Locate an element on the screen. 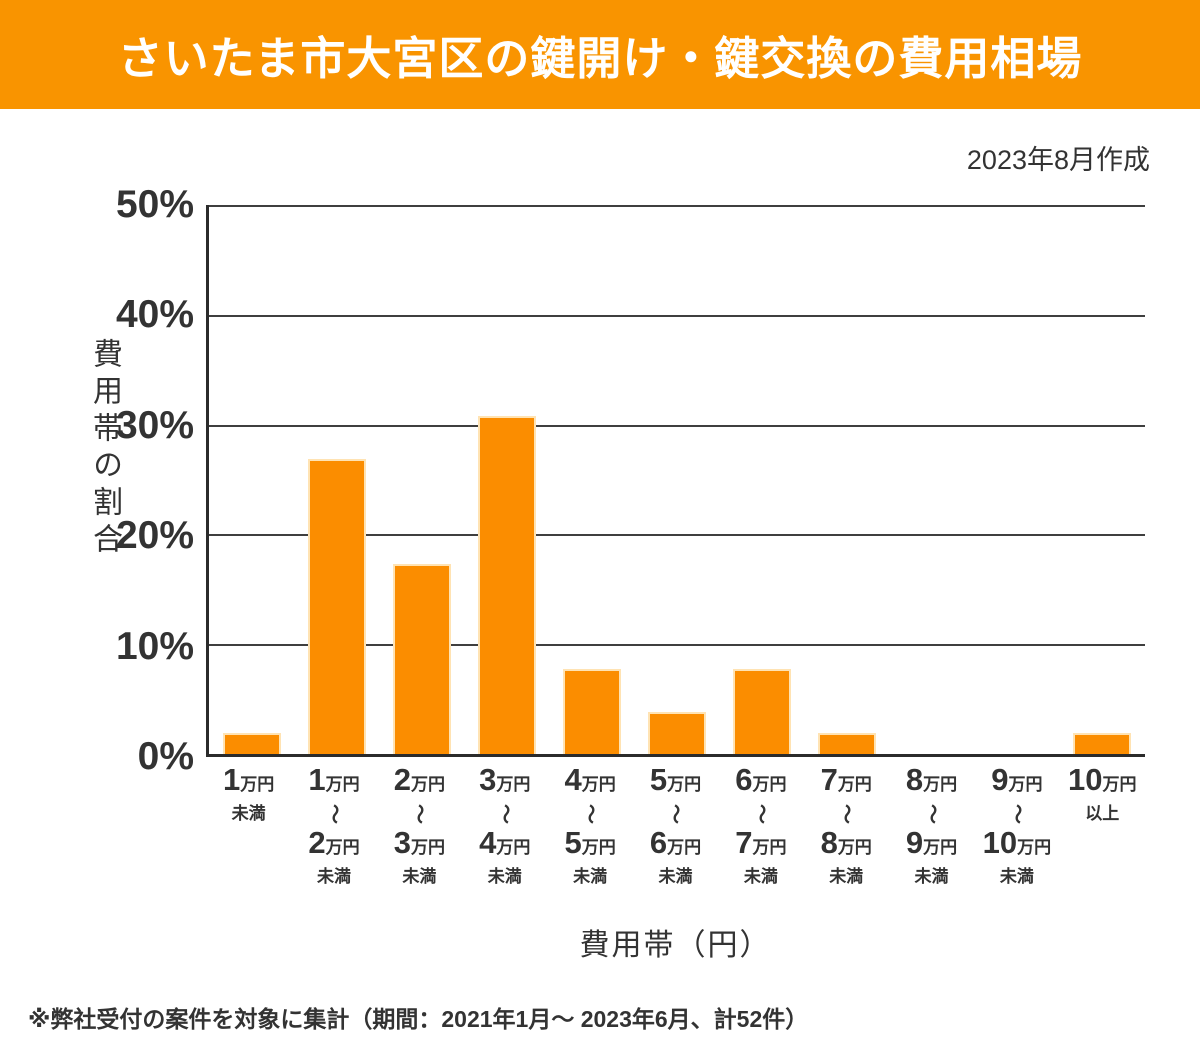 The height and width of the screenshot is (1041, 1200). range-amount: 4万円 is located at coordinates (504, 845).